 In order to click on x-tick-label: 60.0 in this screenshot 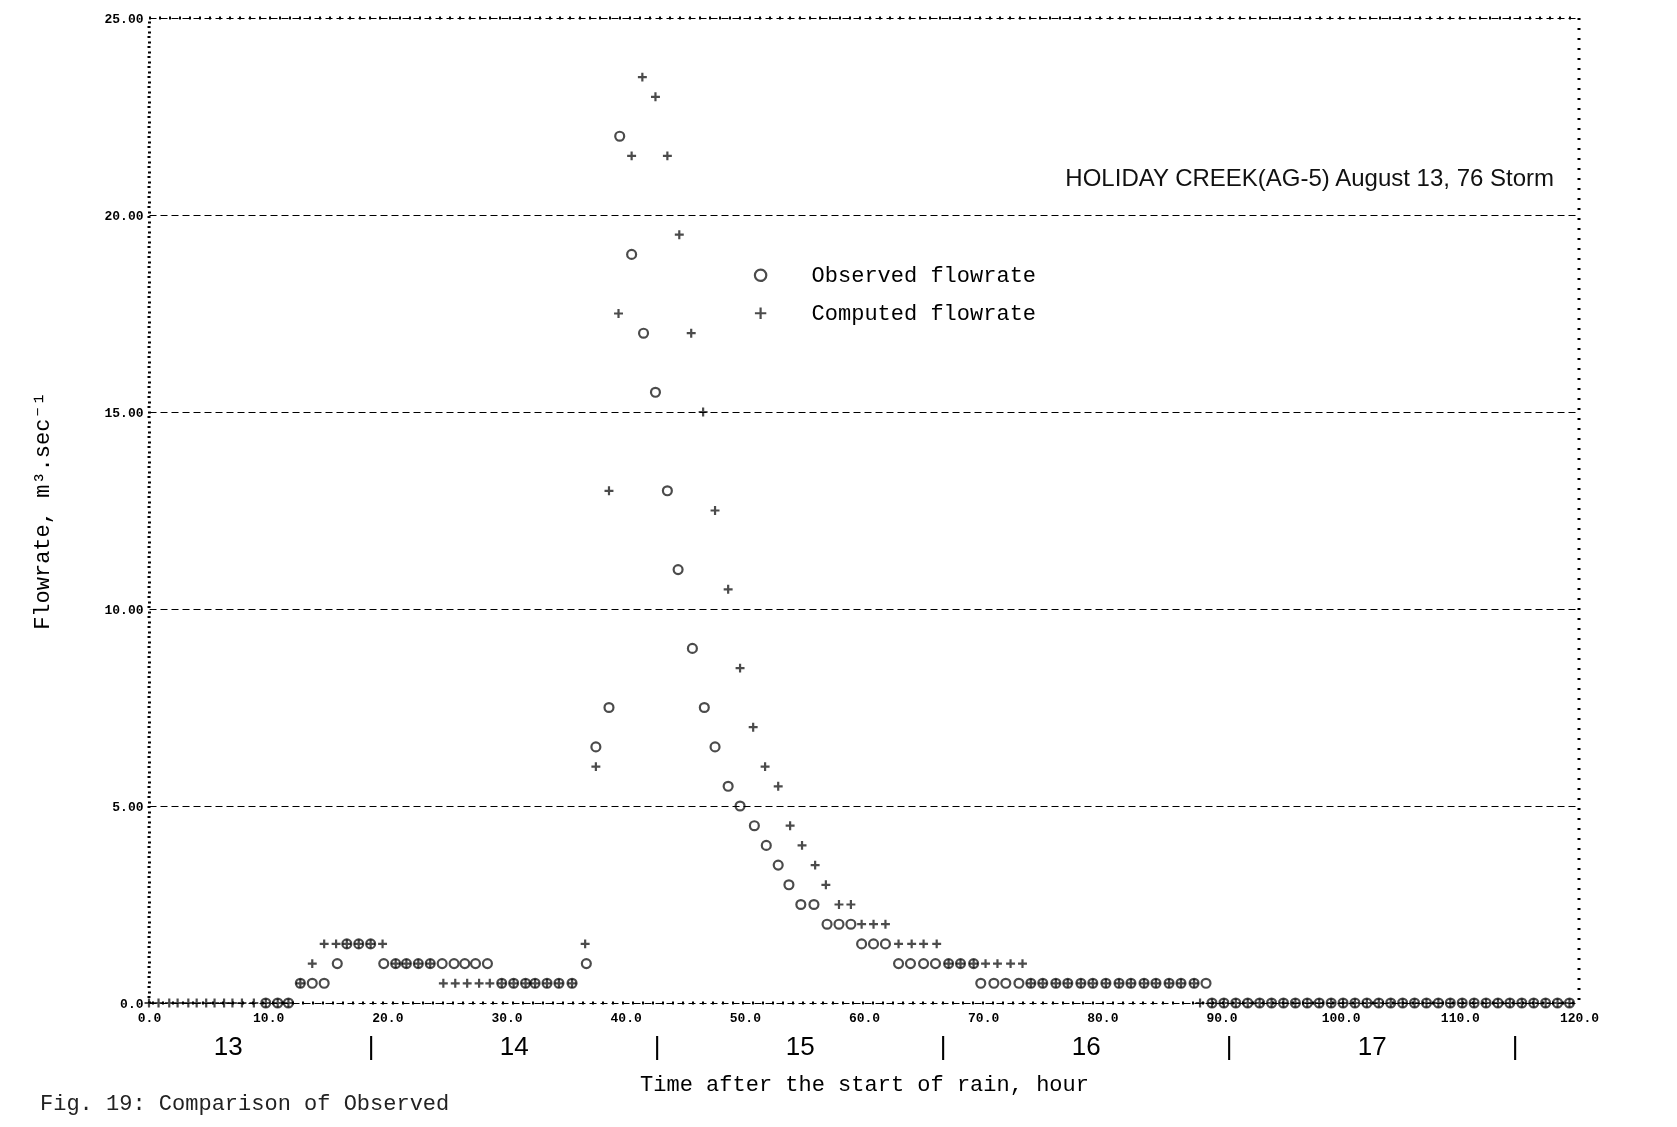, I will do `click(864, 1018)`.